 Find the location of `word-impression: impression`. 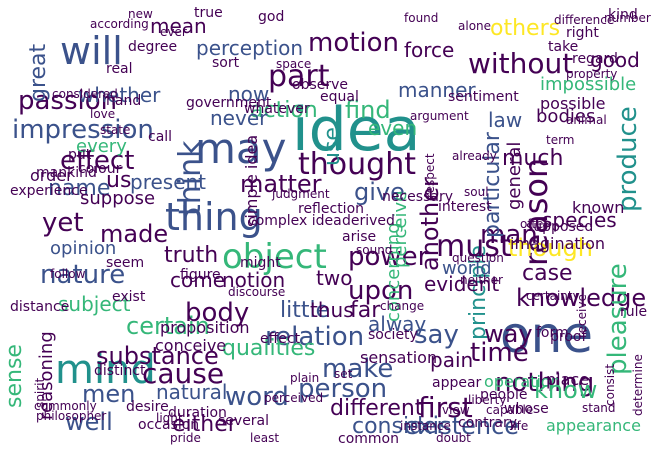

word-impression: impression is located at coordinates (83, 130).